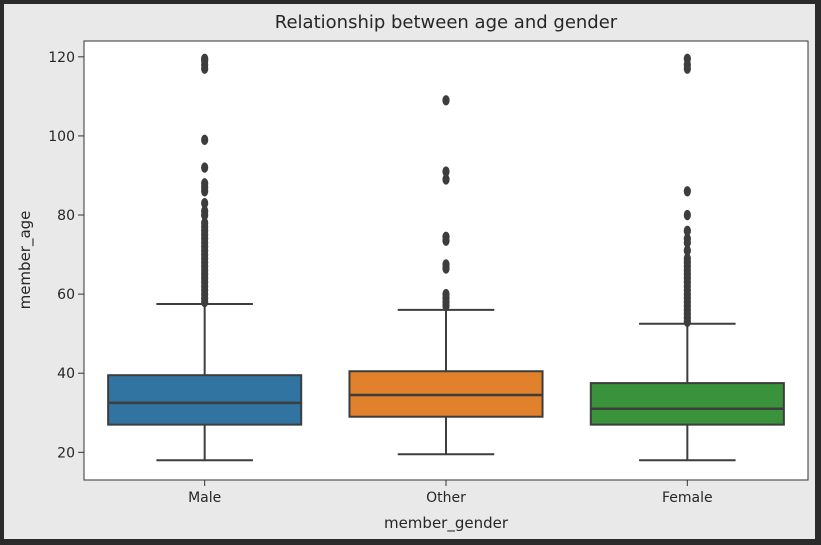 The image size is (821, 545). Describe the element at coordinates (66, 453) in the screenshot. I see `y-tick-label: 20` at that location.